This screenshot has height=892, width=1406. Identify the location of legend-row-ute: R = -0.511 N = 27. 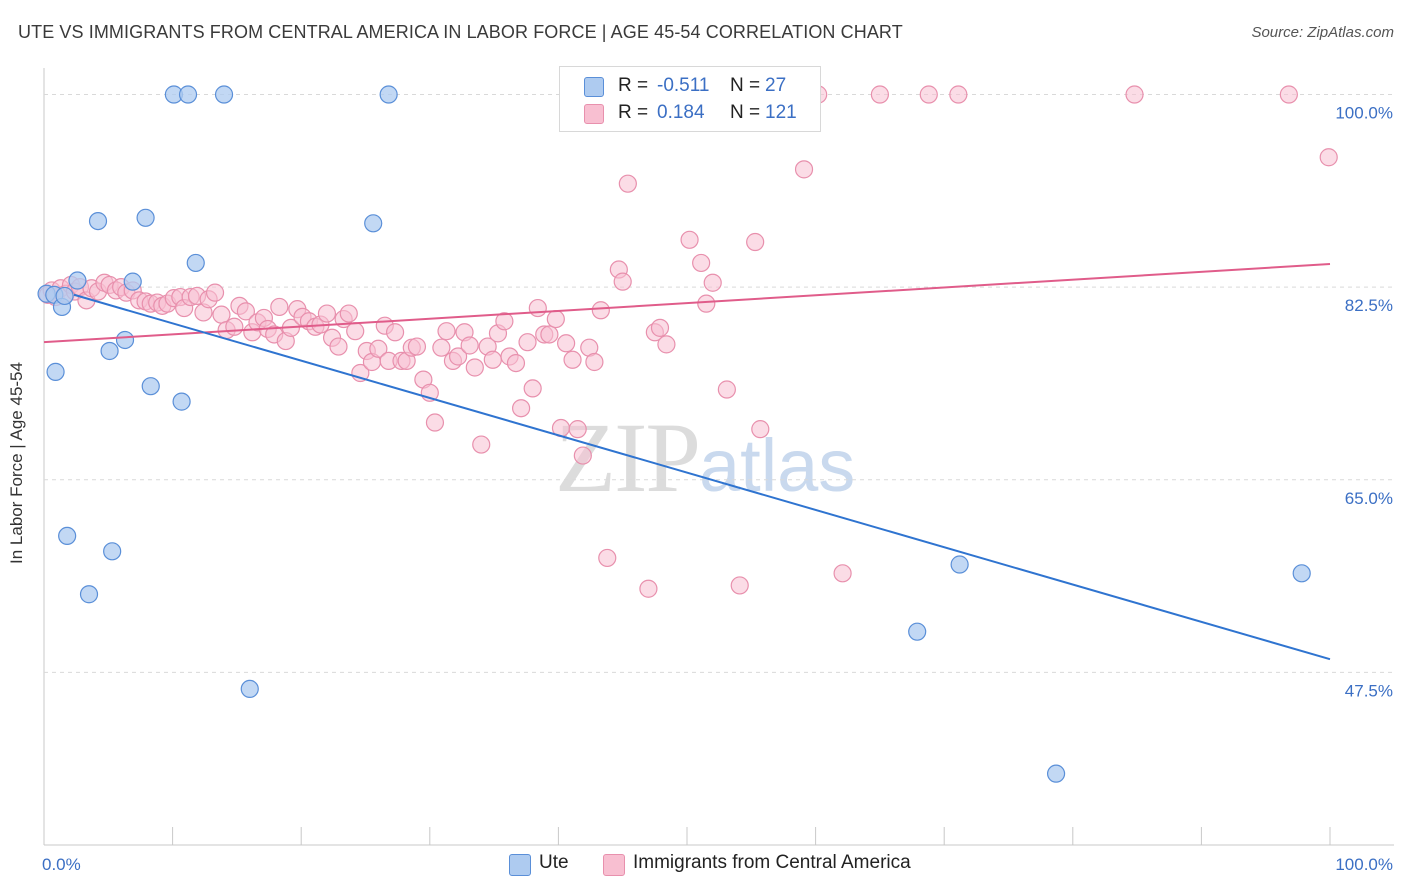
(690, 87).